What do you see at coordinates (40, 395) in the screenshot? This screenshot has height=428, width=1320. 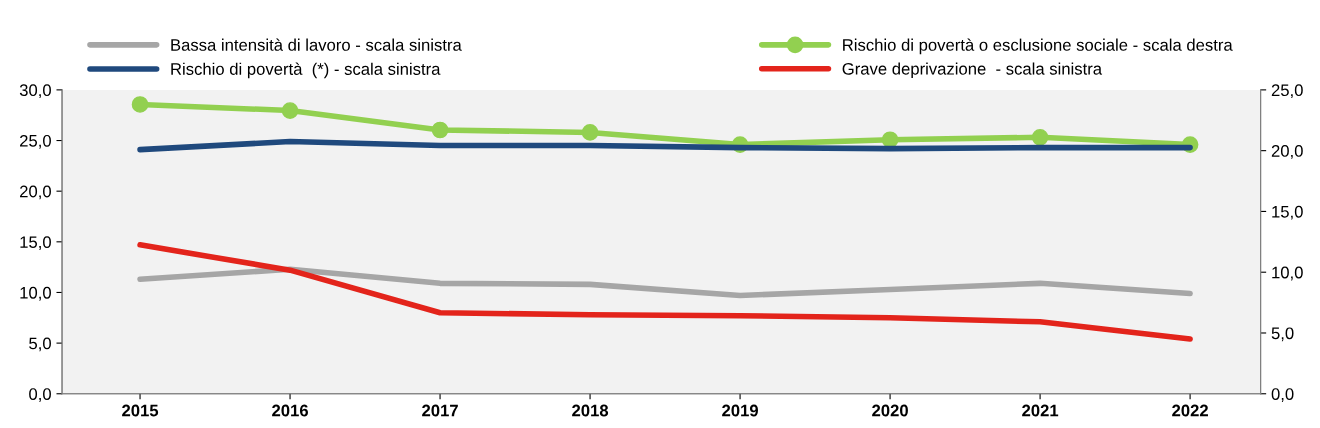 I see `y-tick-label: 0,0` at bounding box center [40, 395].